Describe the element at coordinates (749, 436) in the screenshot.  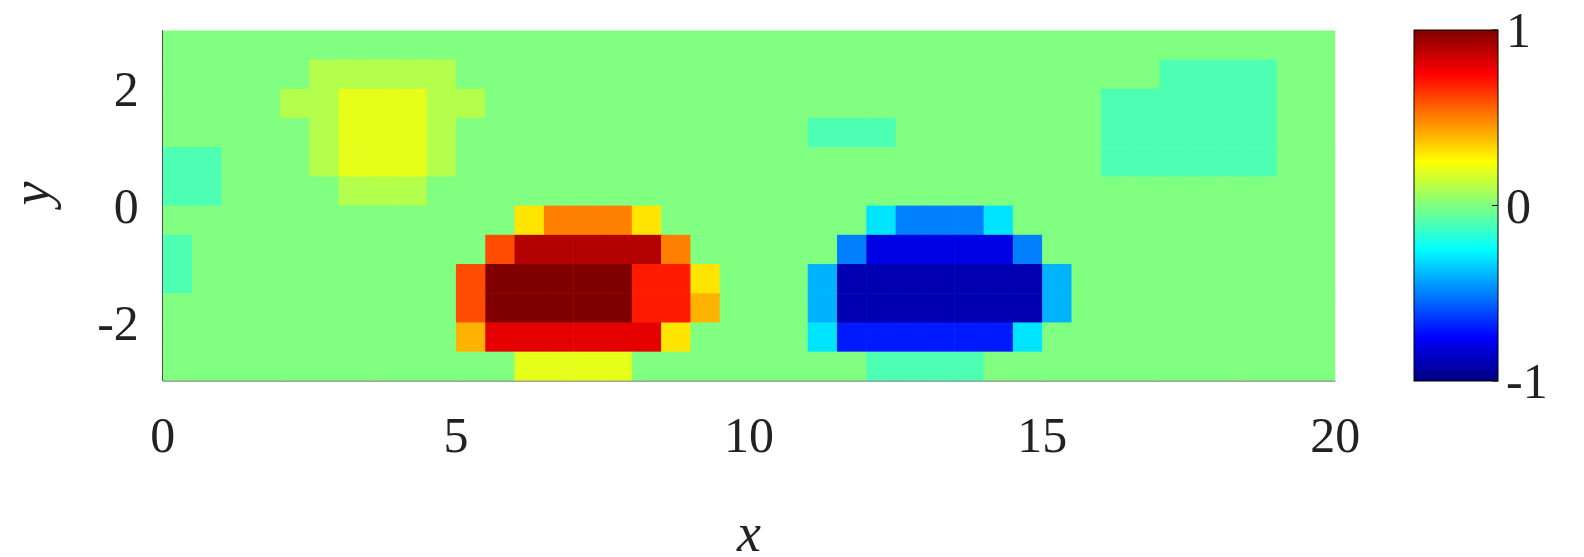
I see `x-tick-label: 10` at that location.